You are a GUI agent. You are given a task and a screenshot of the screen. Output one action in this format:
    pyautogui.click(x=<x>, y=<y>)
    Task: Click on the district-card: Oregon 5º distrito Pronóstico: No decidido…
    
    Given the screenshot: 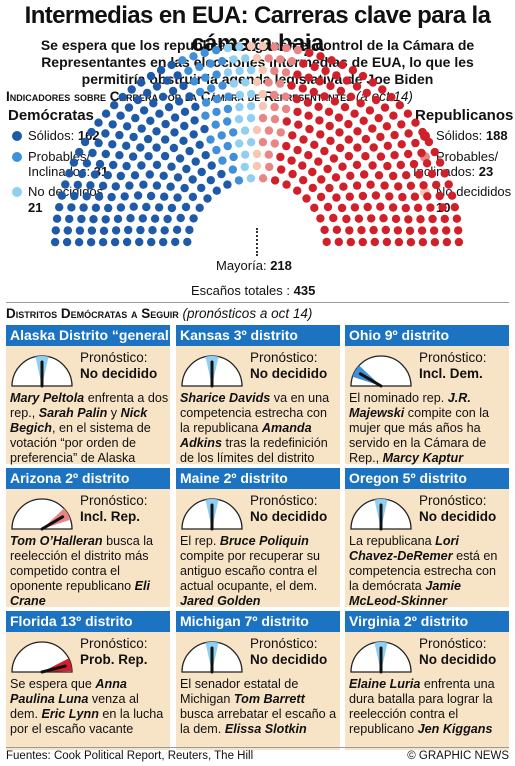 What is the action you would take?
    pyautogui.click(x=427, y=538)
    